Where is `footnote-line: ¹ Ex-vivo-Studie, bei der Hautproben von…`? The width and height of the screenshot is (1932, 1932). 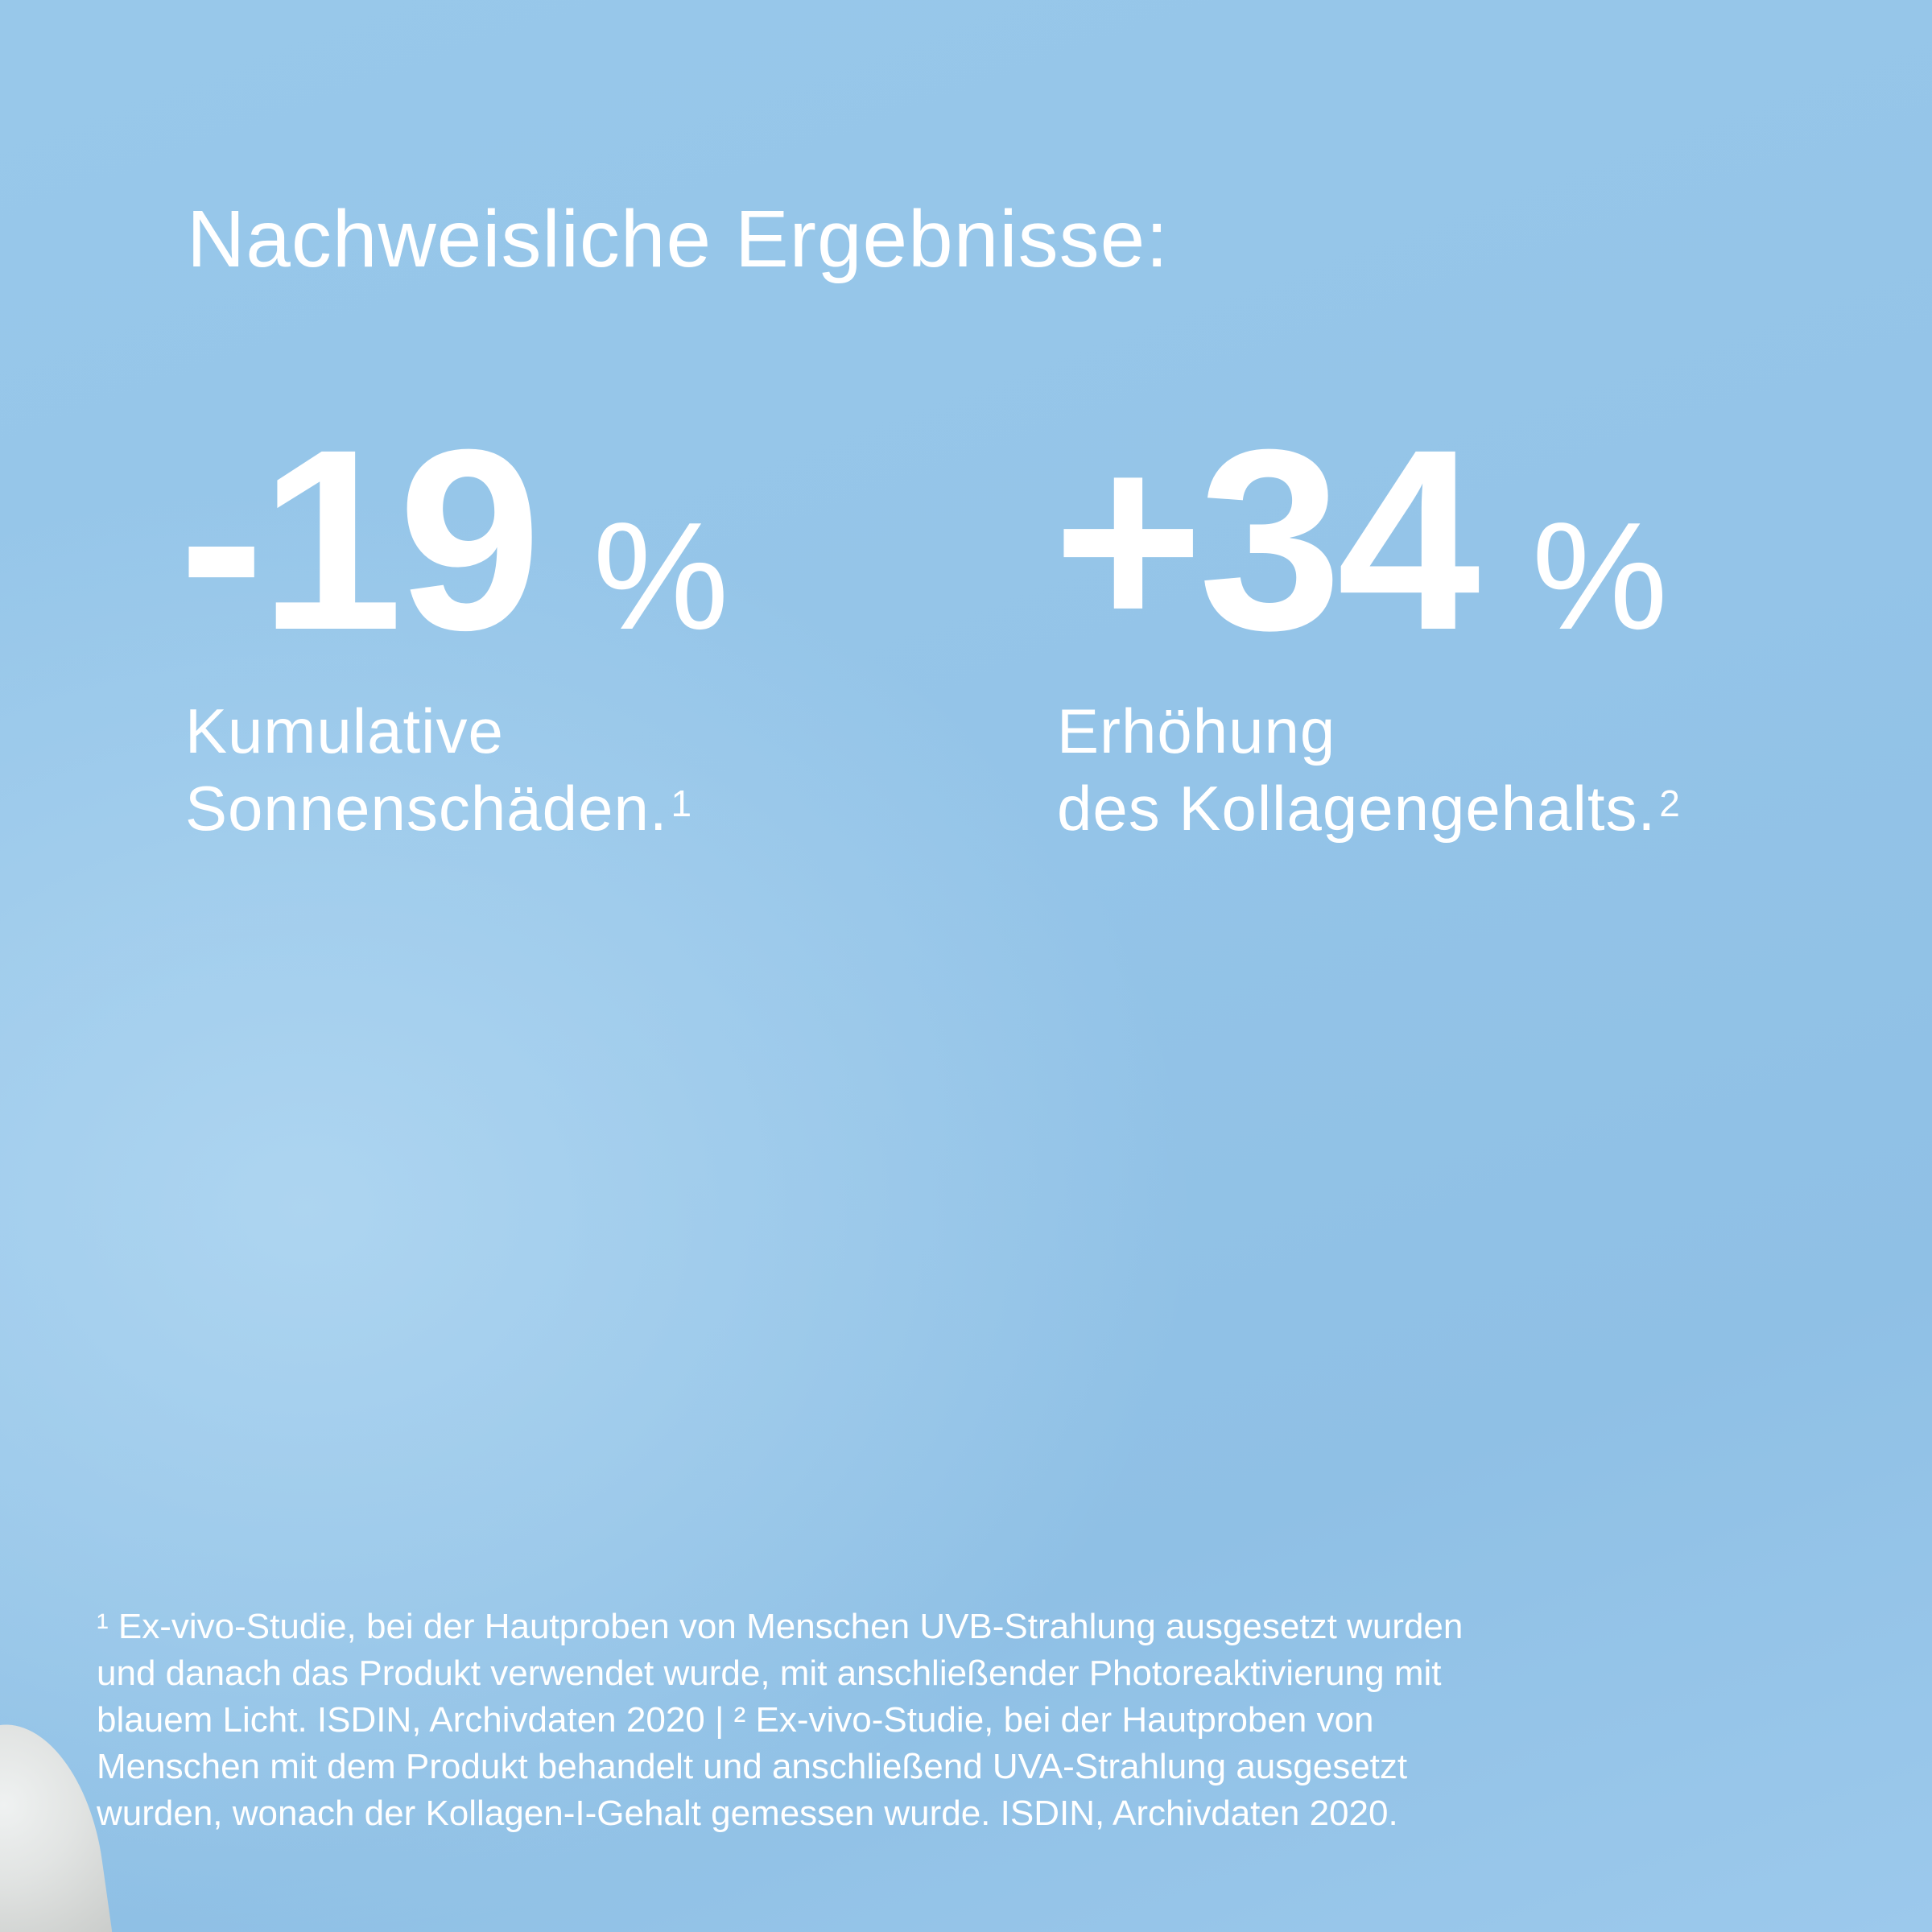
footnote-line: ¹ Ex-vivo-Studie, bei der Hautproben von… is located at coordinates (780, 1626).